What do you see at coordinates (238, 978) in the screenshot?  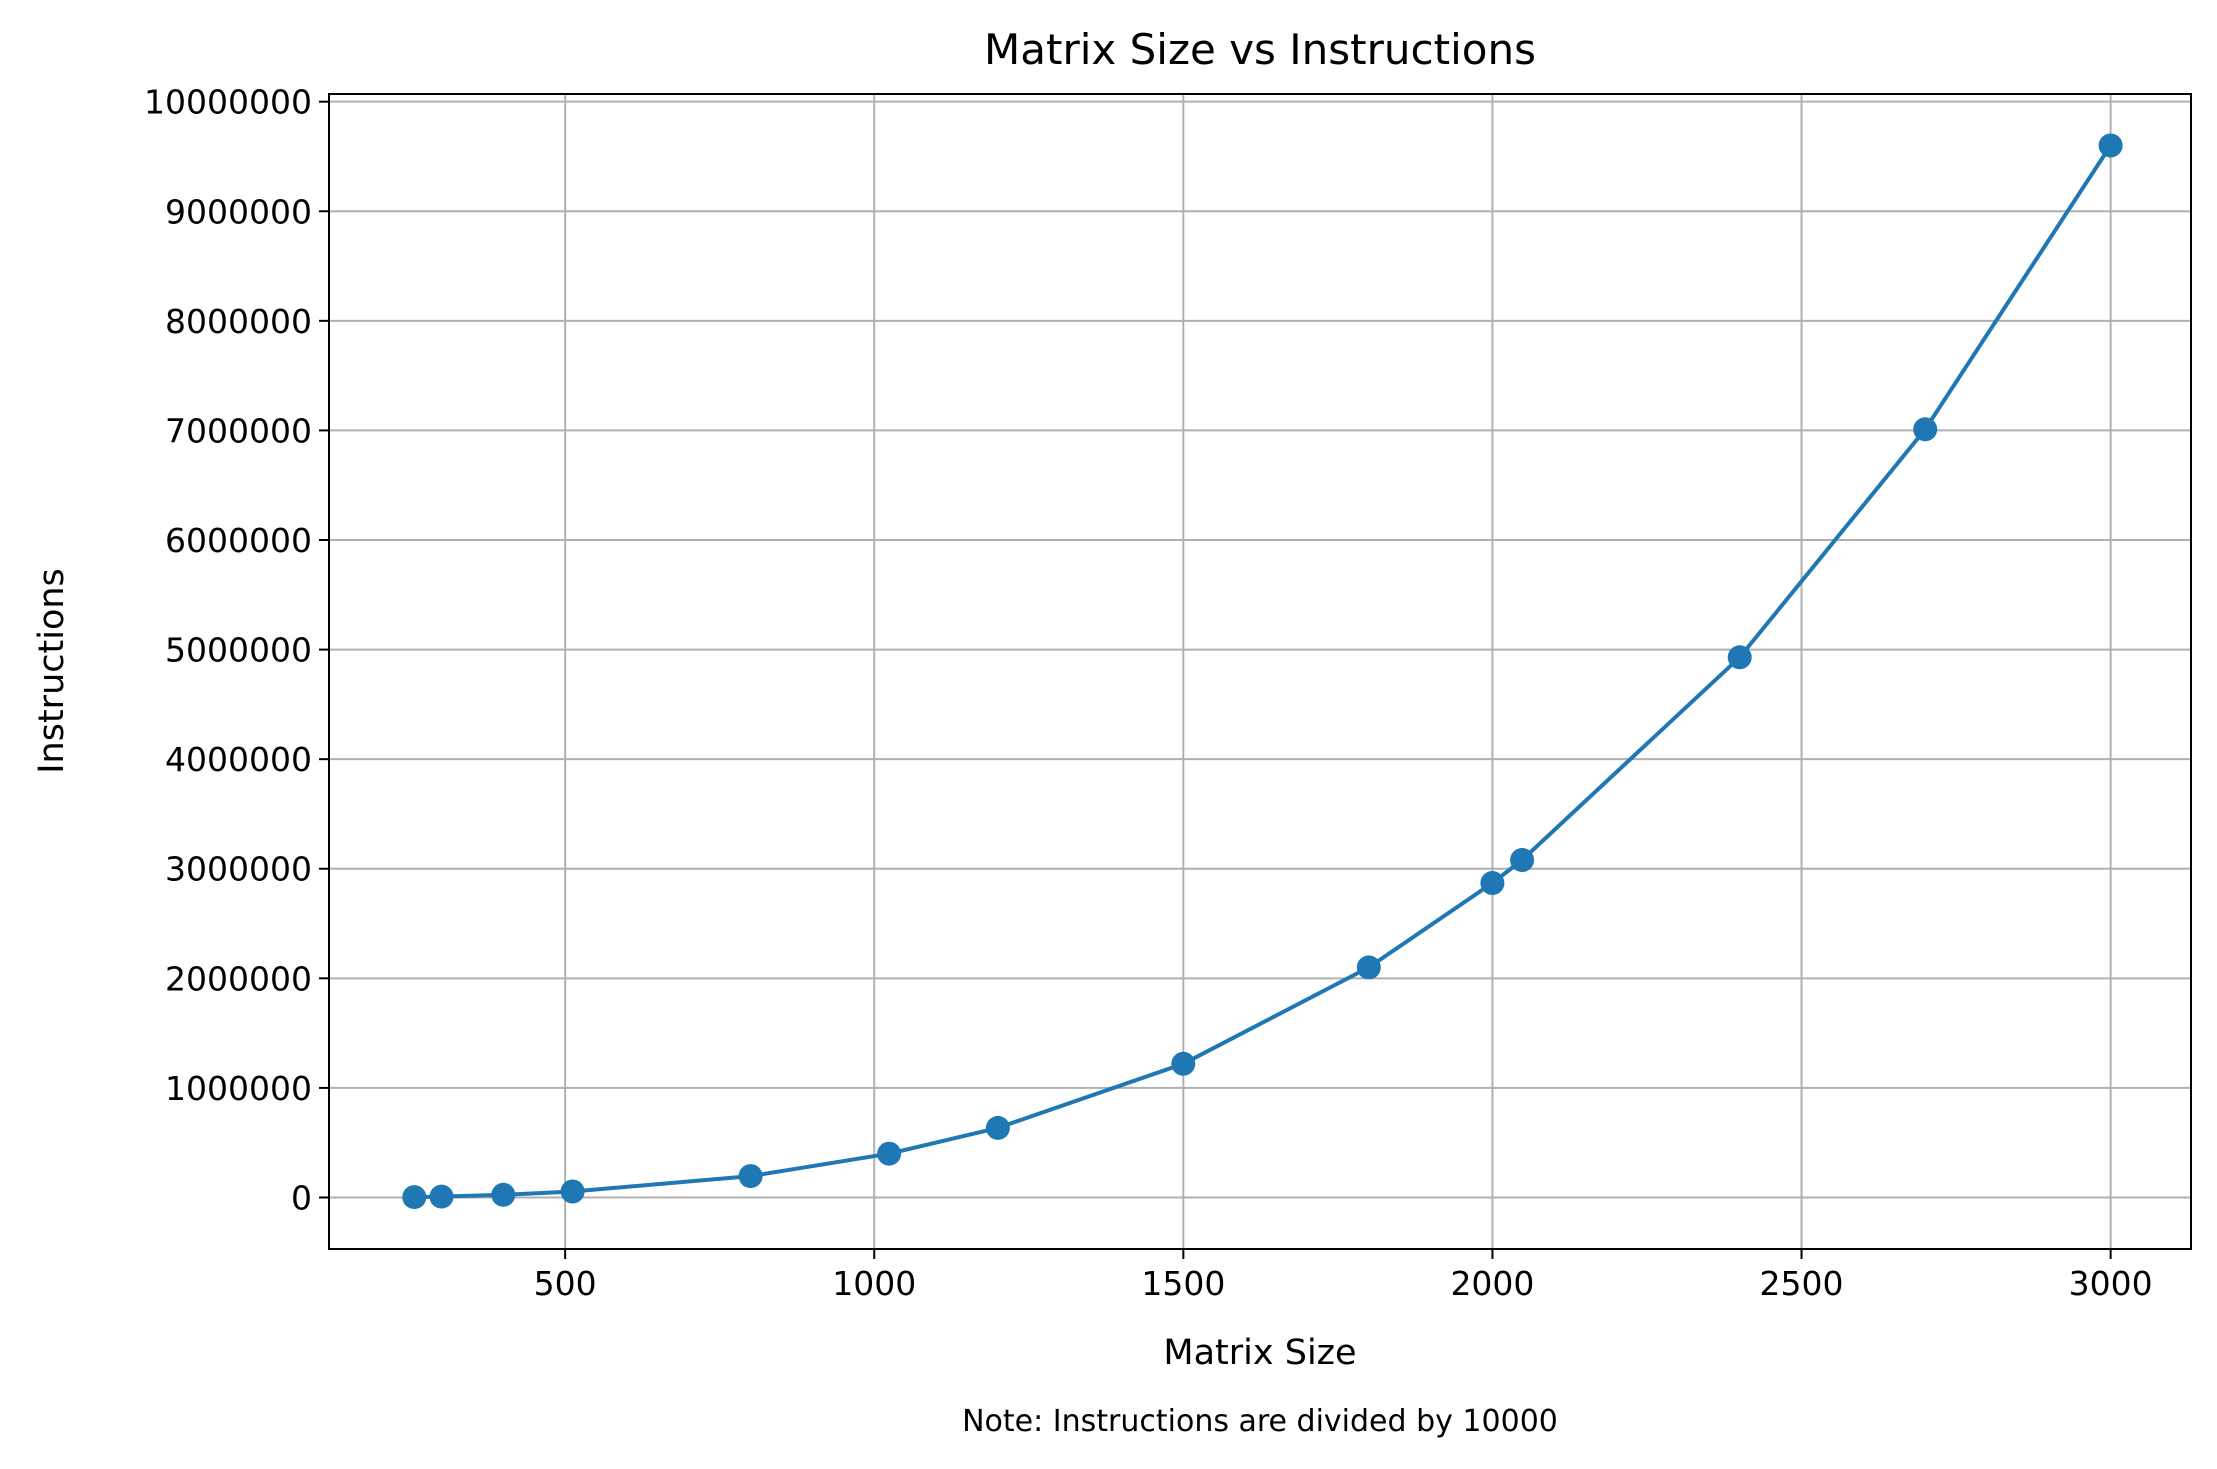 I see `y-tick-label: 2000000` at bounding box center [238, 978].